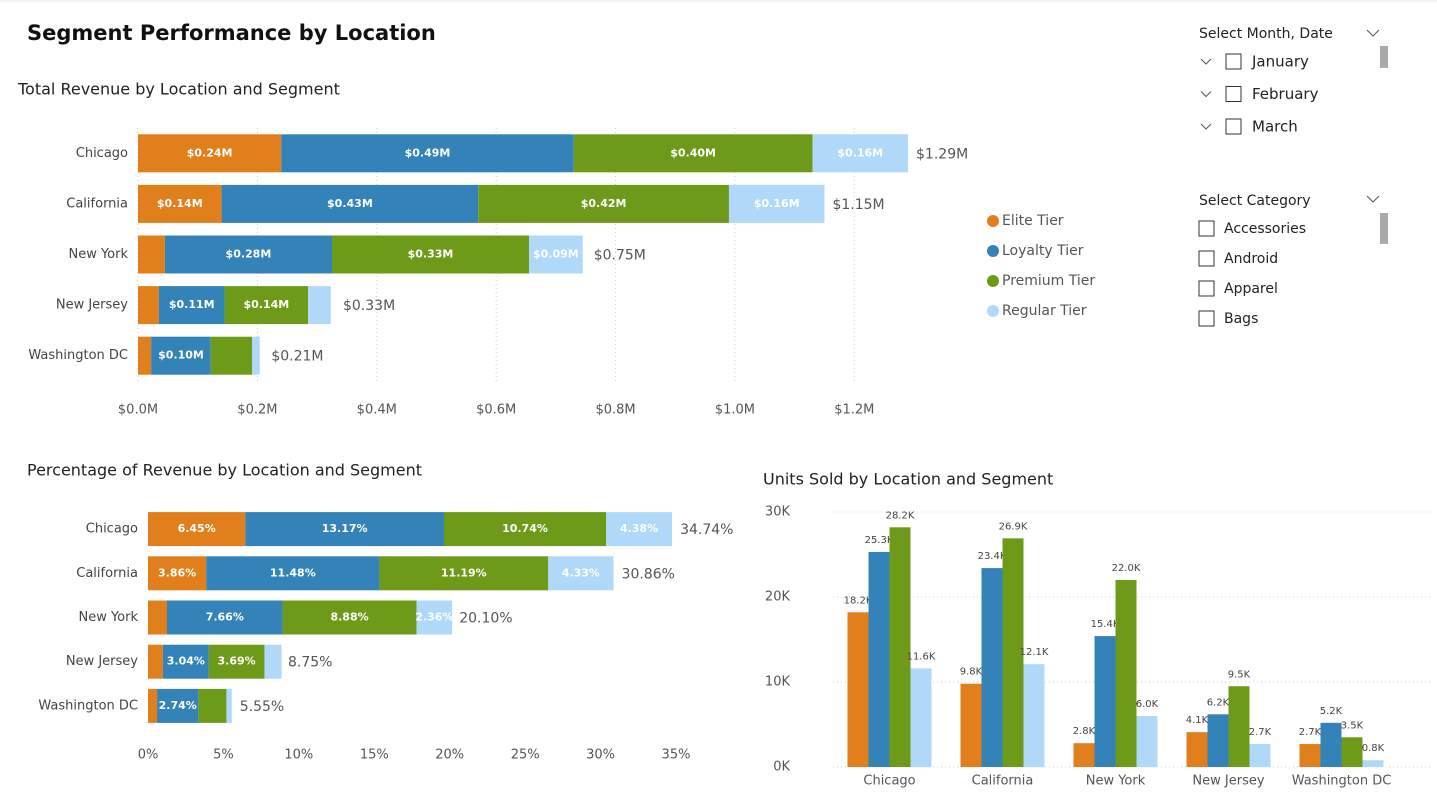 The width and height of the screenshot is (1437, 807). I want to click on page-title: Segment Performance by Location, so click(231, 33).